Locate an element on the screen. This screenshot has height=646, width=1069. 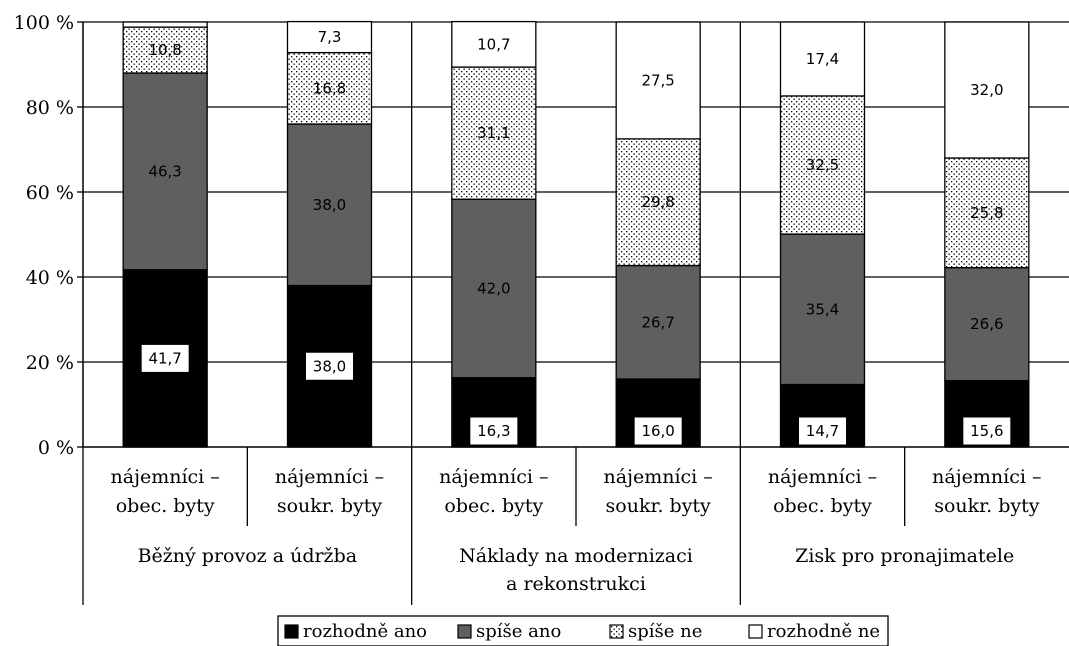
data-label: 27,5 is located at coordinates (657, 80).